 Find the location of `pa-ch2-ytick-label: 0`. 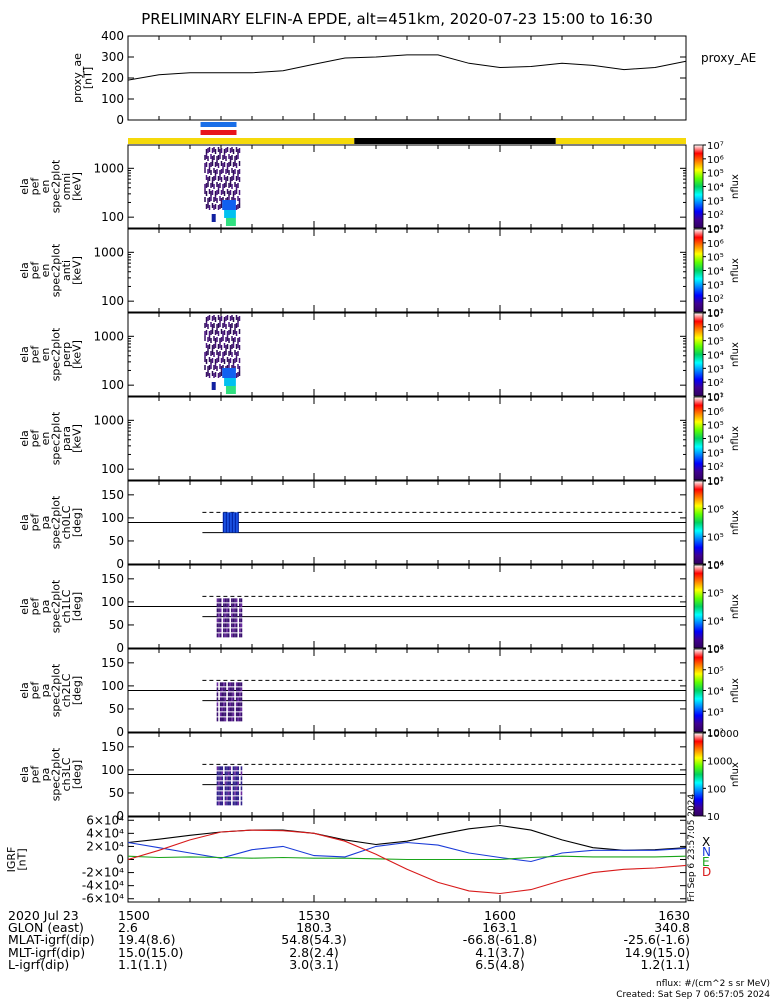

pa-ch2-ytick-label: 0 is located at coordinates (120, 732).